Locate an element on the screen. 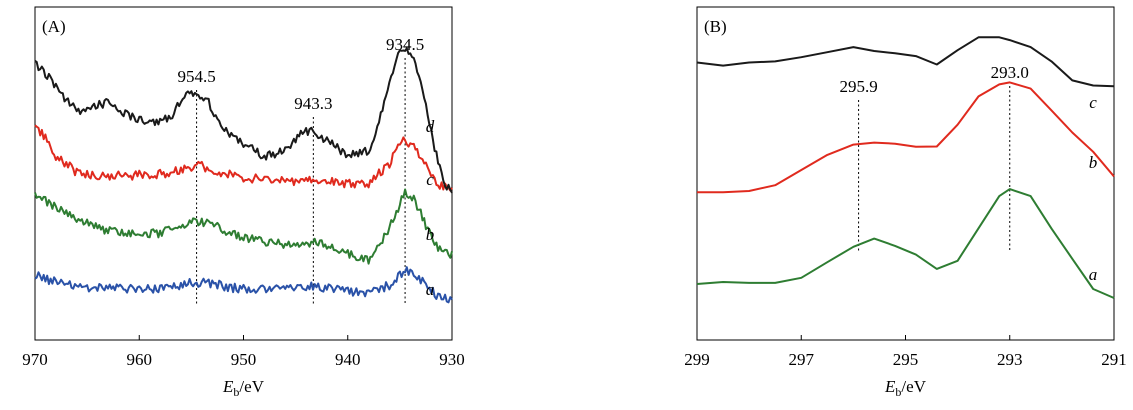  panel-b-peak-label-0: 295.9 is located at coordinates (858, 86).